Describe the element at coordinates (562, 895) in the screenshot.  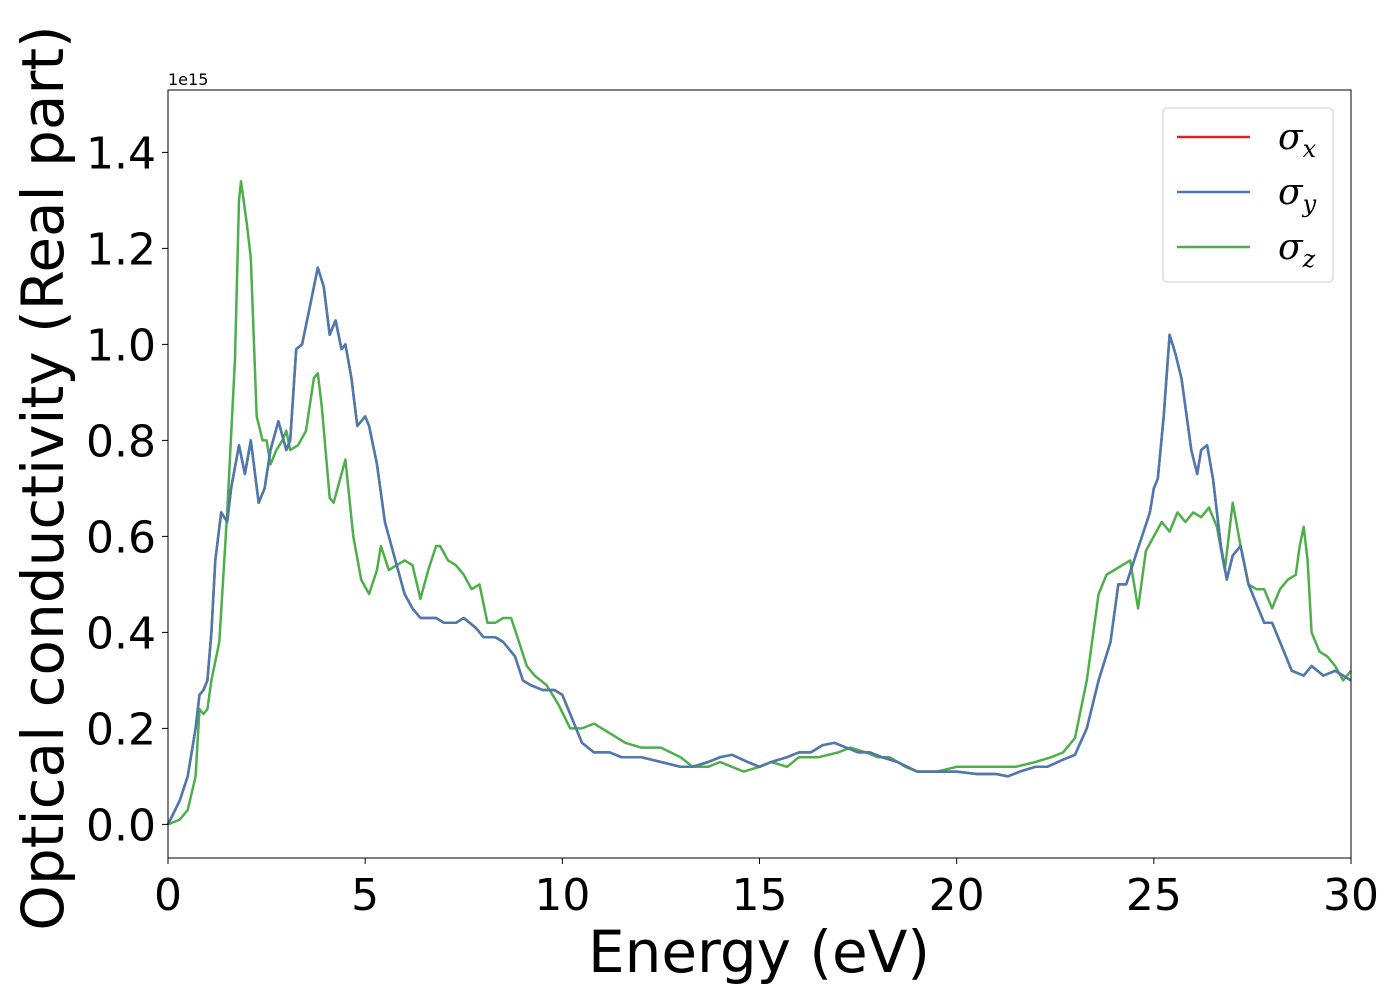
I see `x-tick-label: 10` at that location.